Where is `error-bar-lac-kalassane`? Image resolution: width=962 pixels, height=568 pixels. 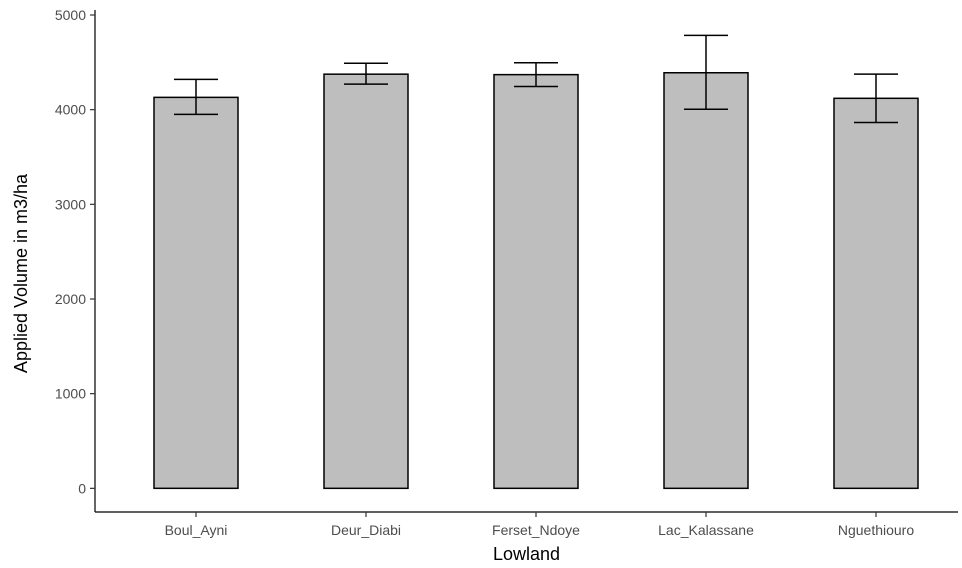 error-bar-lac-kalassane is located at coordinates (706, 72).